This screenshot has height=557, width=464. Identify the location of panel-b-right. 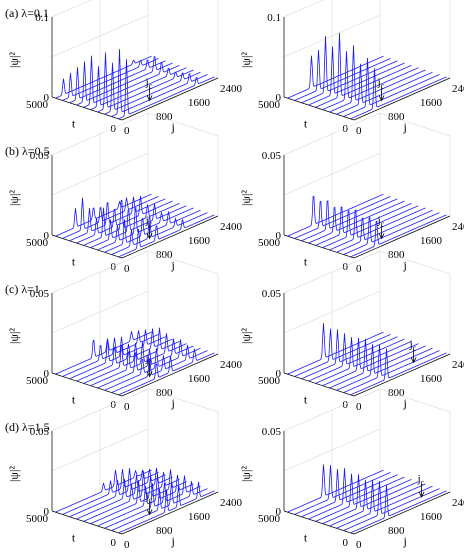
(367, 185).